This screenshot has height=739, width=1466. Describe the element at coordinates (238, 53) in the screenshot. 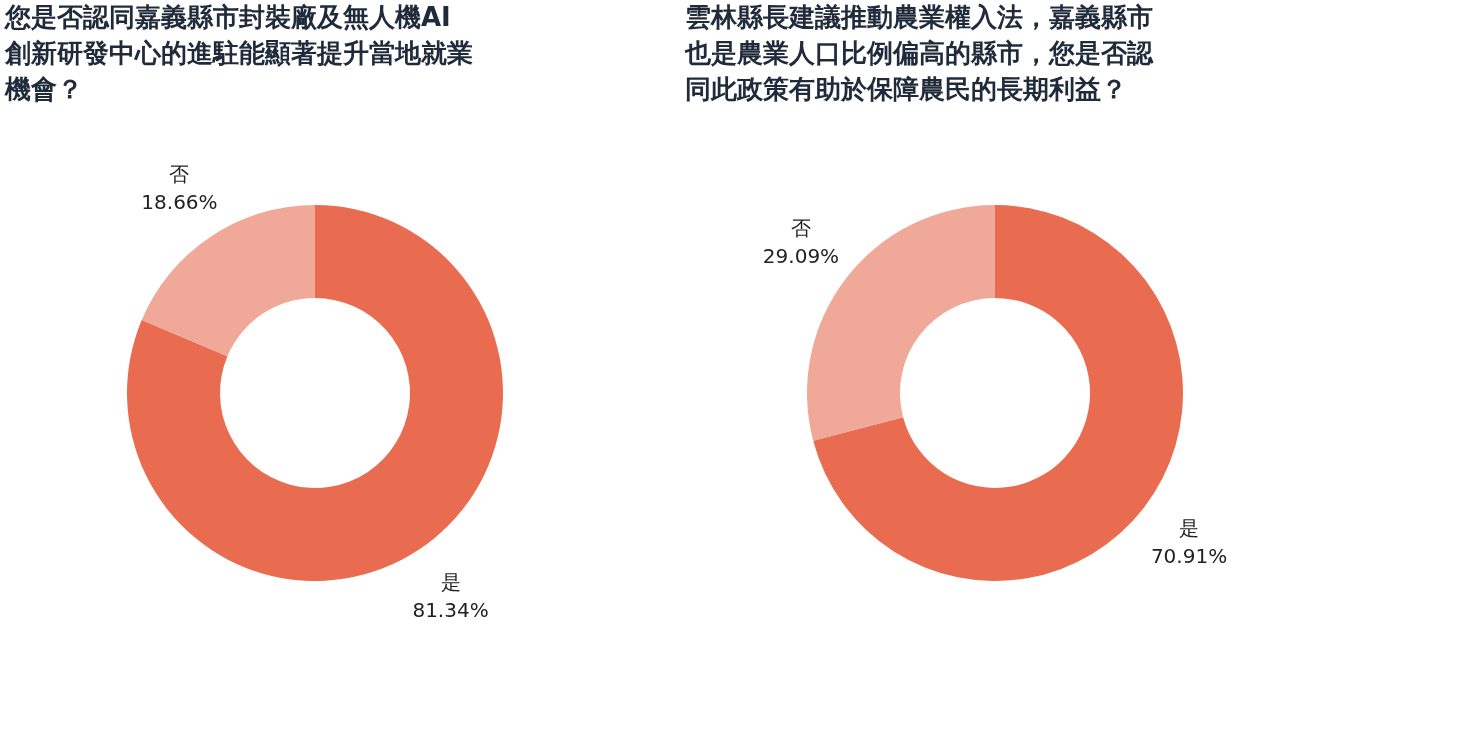

I see `chart-title: 您是否認同嘉義縣市封裝廠及無人機AI創新研發中心的進駐能顯著提升當地就業機會？` at that location.